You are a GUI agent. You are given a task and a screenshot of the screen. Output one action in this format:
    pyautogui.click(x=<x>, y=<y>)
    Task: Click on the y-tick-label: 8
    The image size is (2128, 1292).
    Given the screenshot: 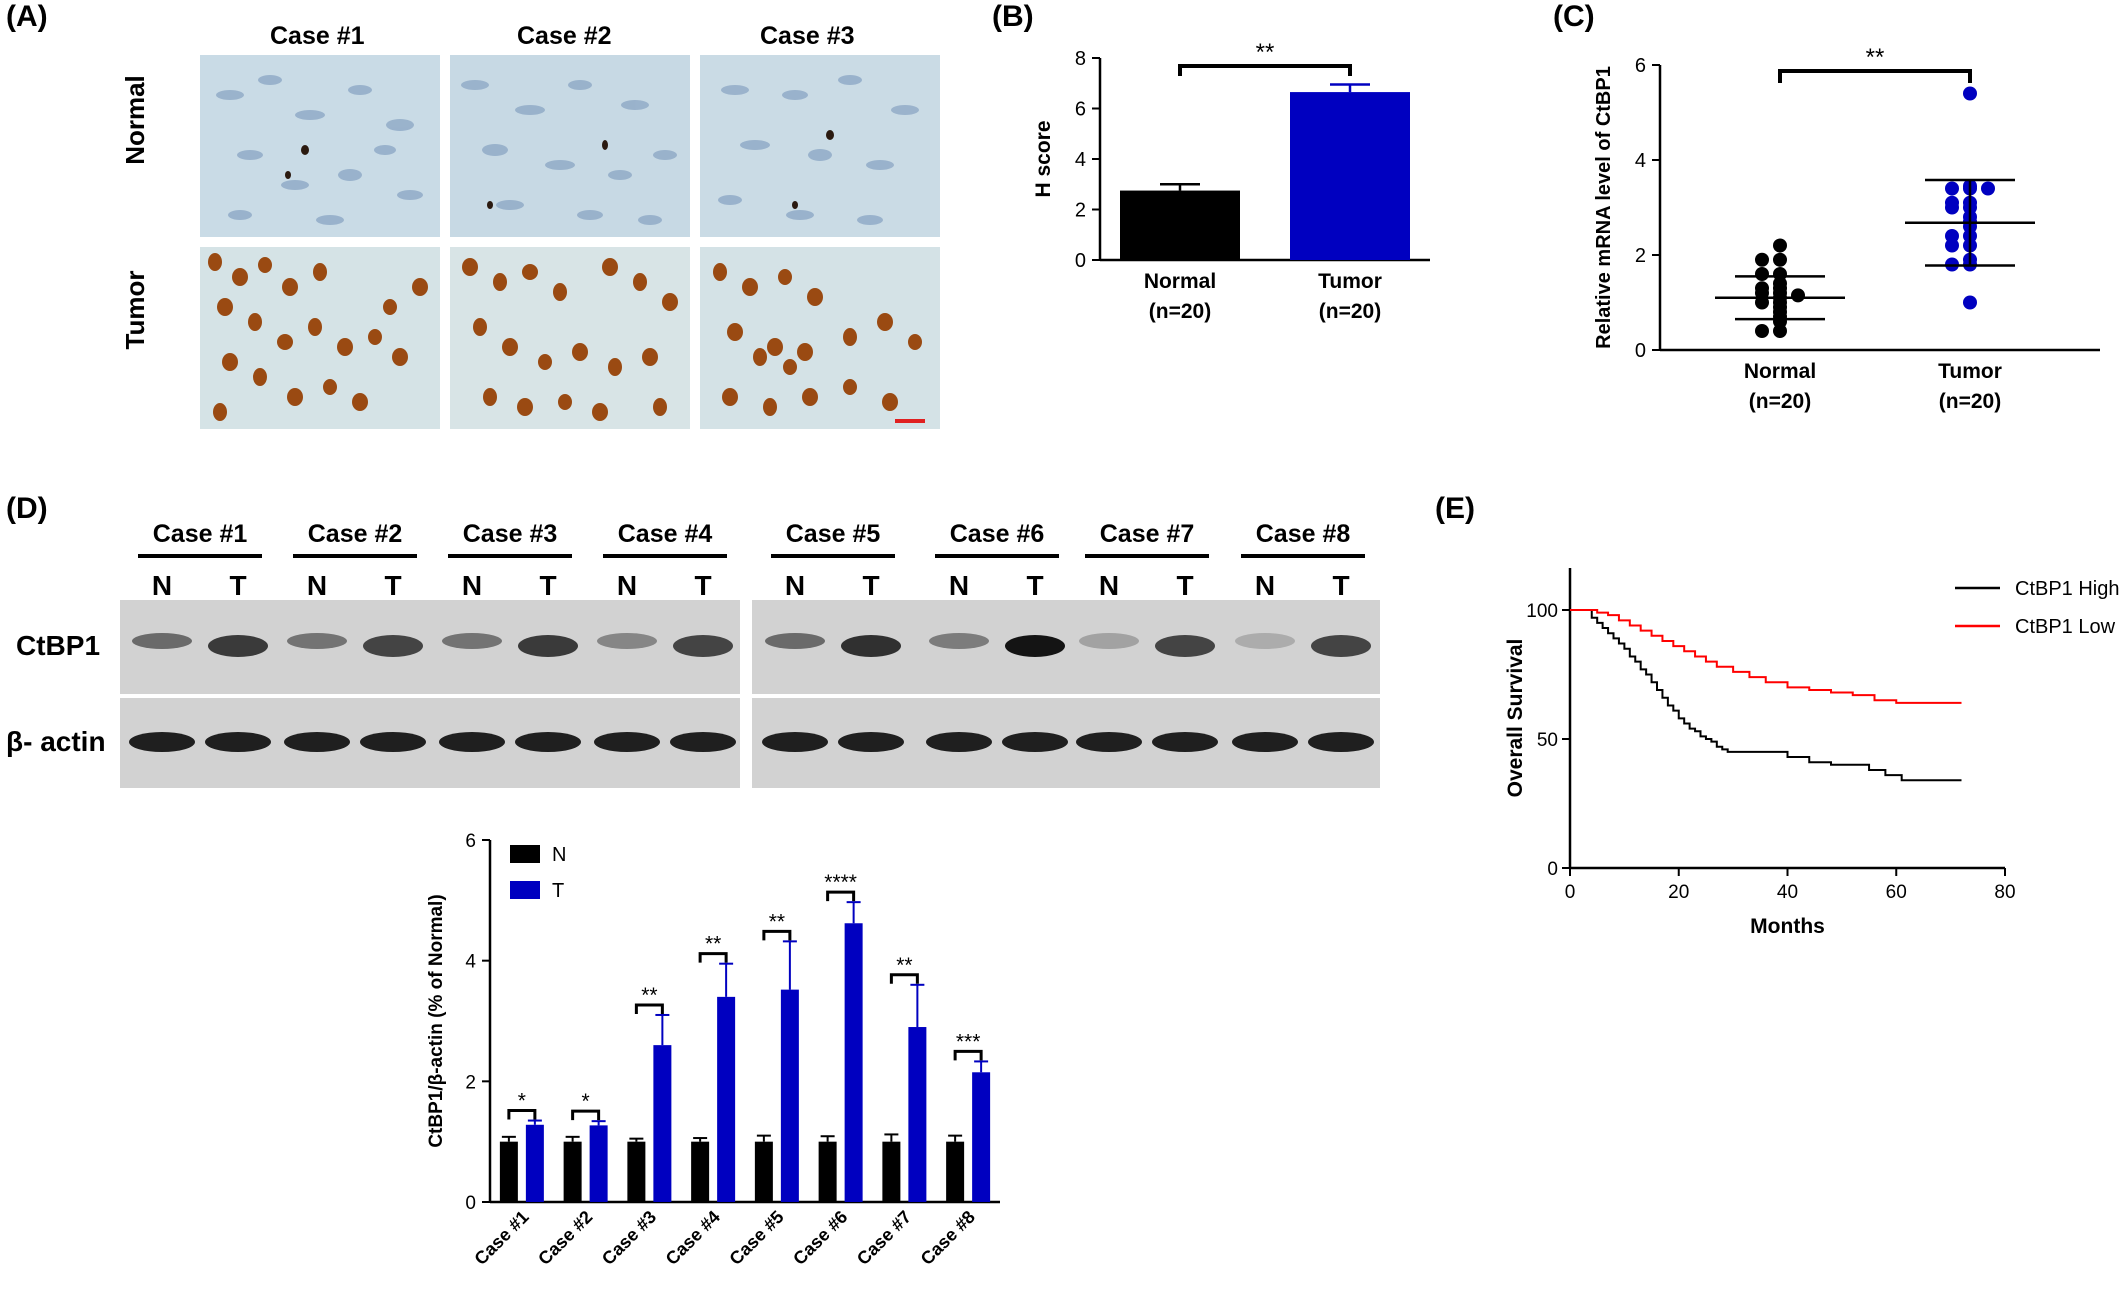 What is the action you would take?
    pyautogui.click(x=1080, y=59)
    